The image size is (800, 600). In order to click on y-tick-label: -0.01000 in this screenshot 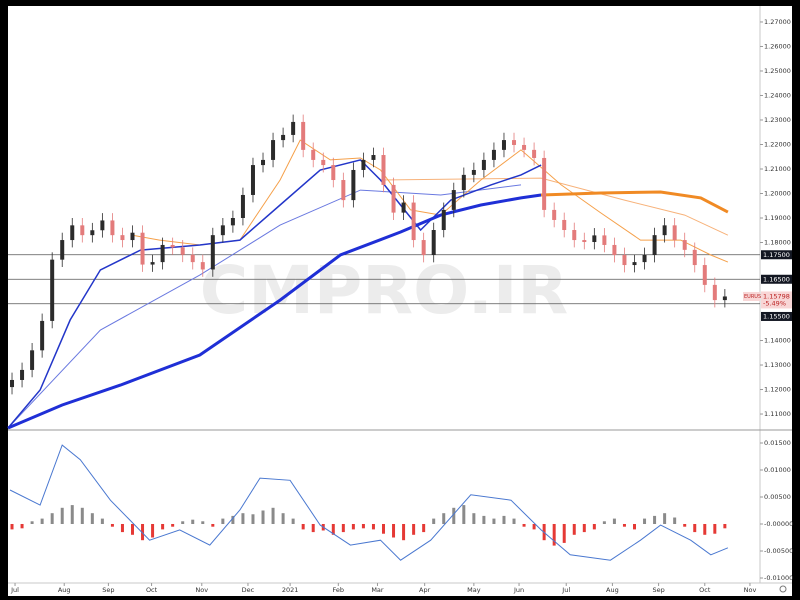, I will do `click(778, 578)`.